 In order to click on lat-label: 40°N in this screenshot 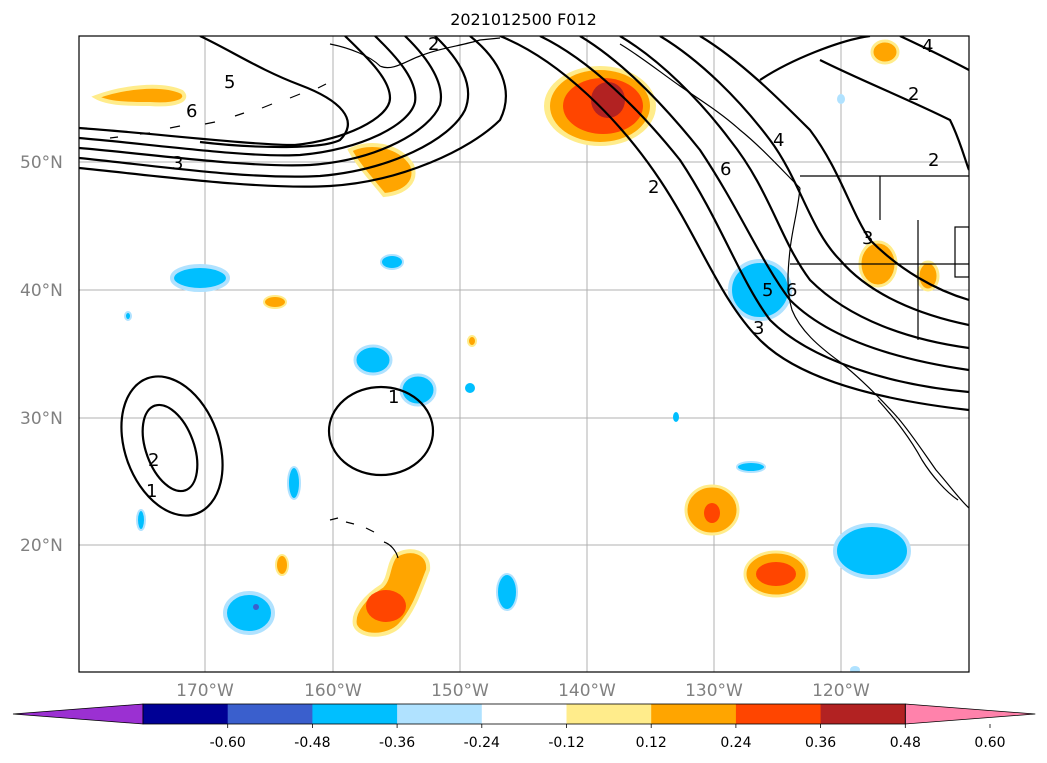, I will do `click(41, 291)`.